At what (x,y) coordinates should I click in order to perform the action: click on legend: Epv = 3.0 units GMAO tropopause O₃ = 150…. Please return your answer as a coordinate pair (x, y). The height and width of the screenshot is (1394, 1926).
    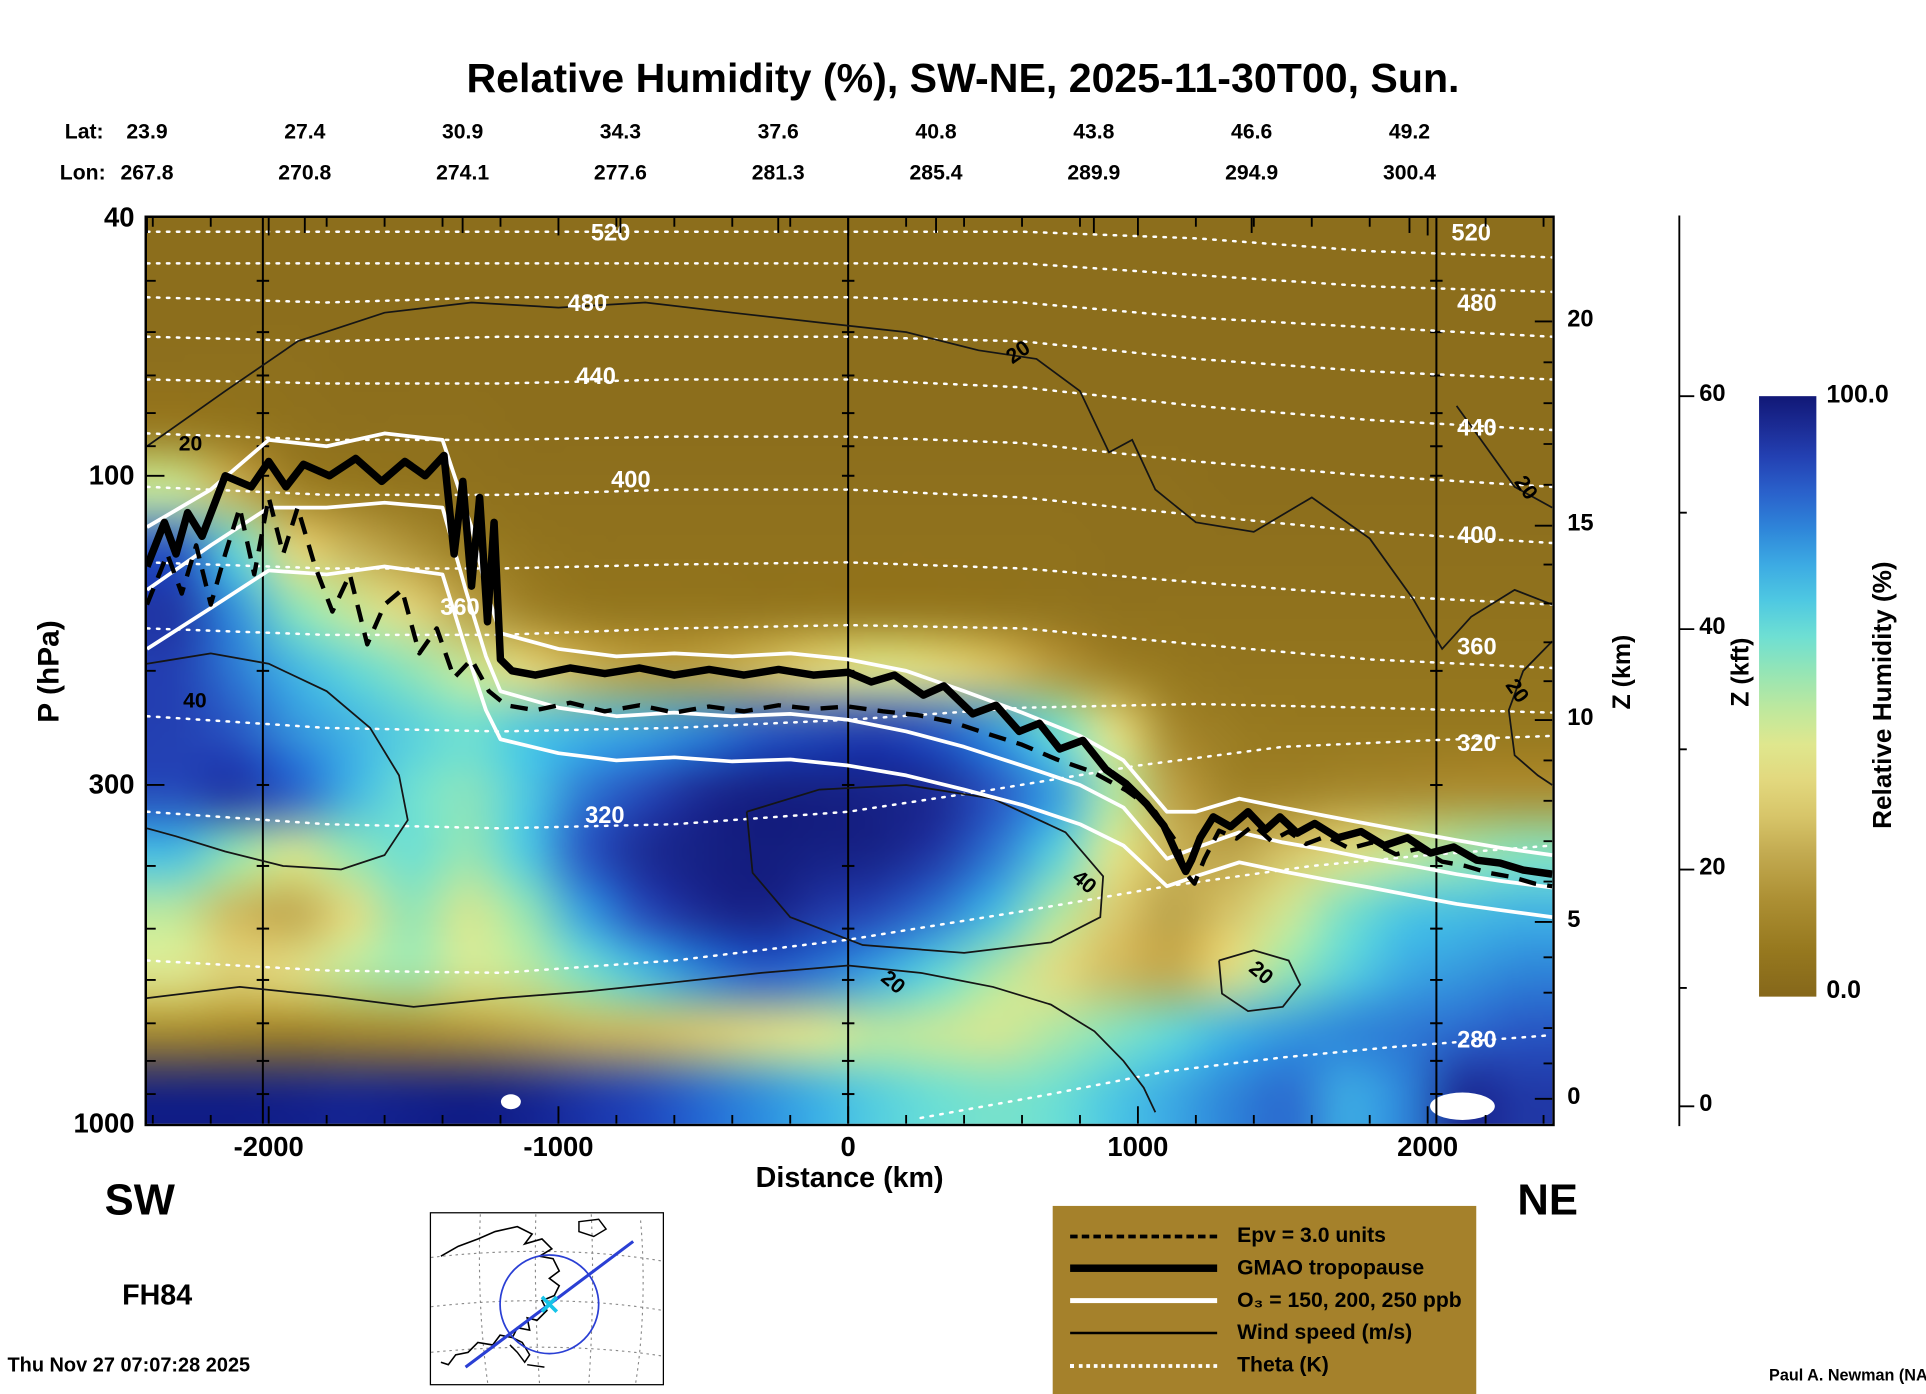
    Looking at the image, I should click on (1264, 1299).